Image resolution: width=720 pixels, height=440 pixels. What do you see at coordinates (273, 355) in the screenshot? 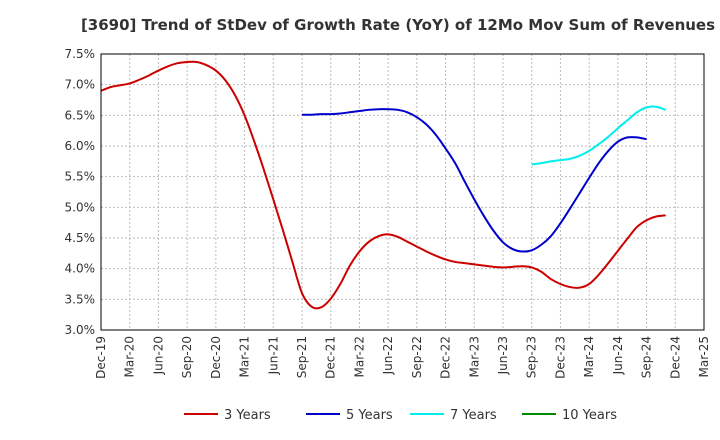
I see `x-tick-label: Jun-21` at bounding box center [273, 355].